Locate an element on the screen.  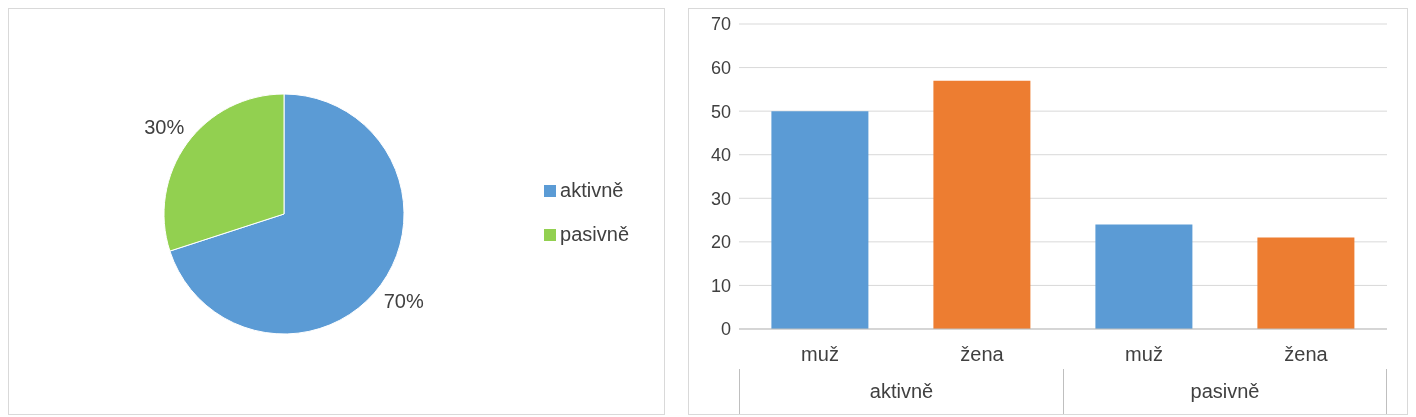
y-tick-label: 70 is located at coordinates (720, 24).